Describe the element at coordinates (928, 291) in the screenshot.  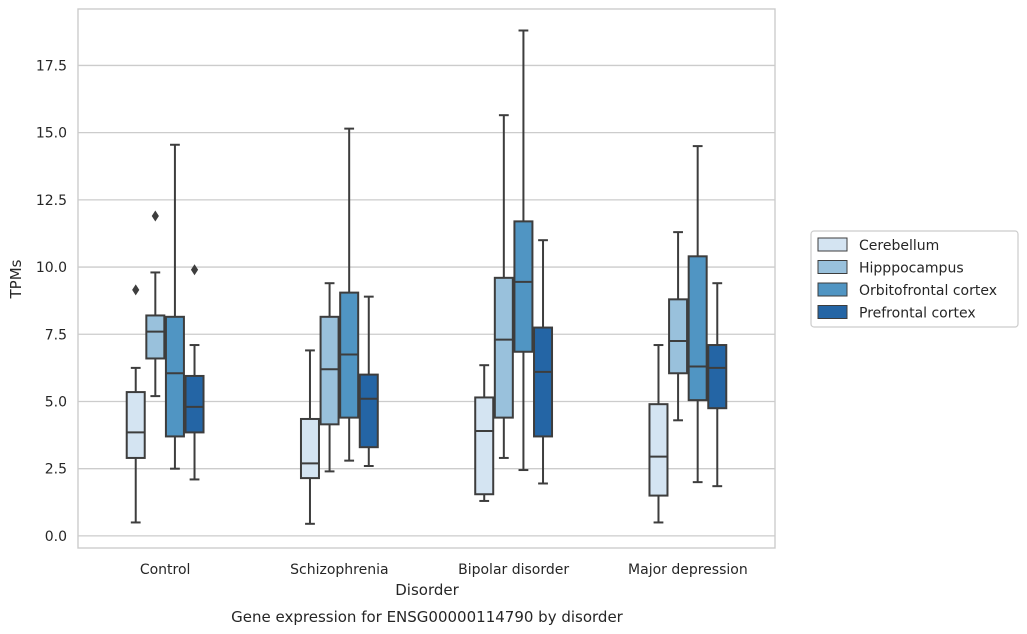
I see `legend-label: Orbitofrontal cortex` at that location.